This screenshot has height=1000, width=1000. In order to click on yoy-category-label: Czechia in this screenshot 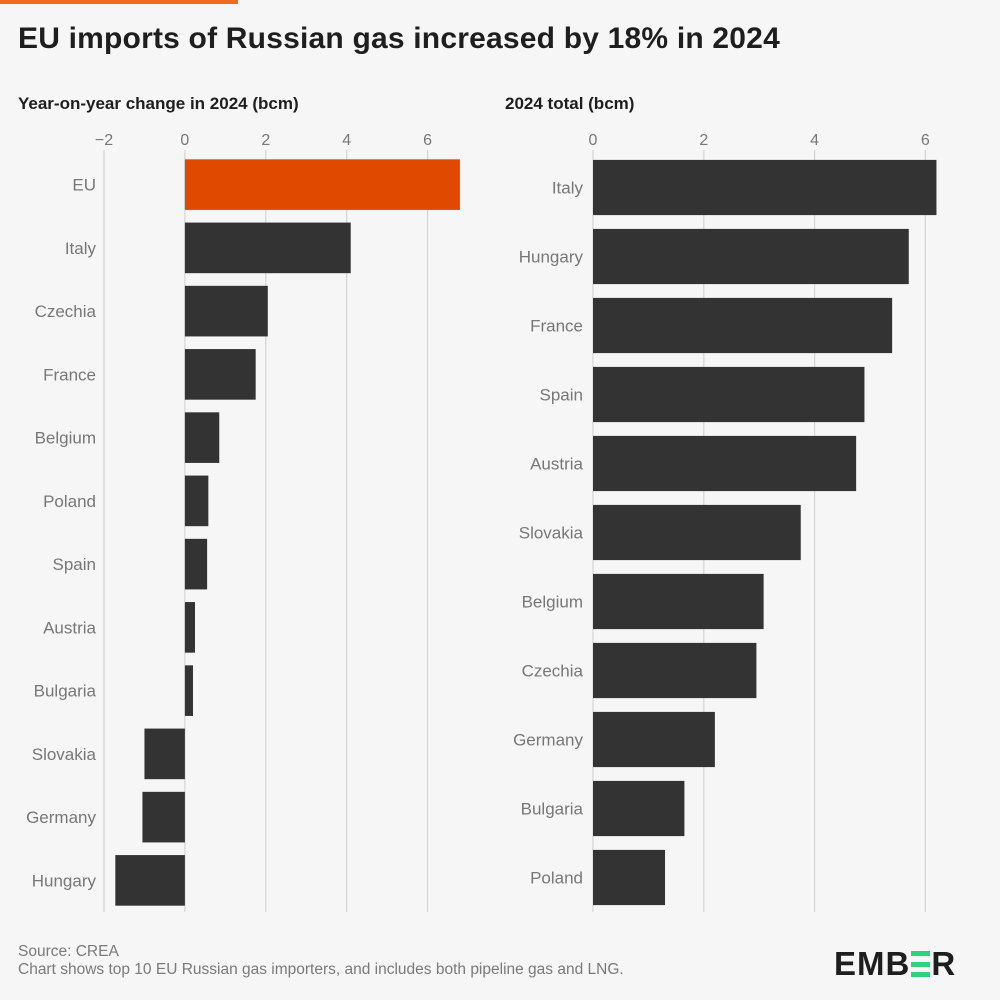, I will do `click(66, 311)`.